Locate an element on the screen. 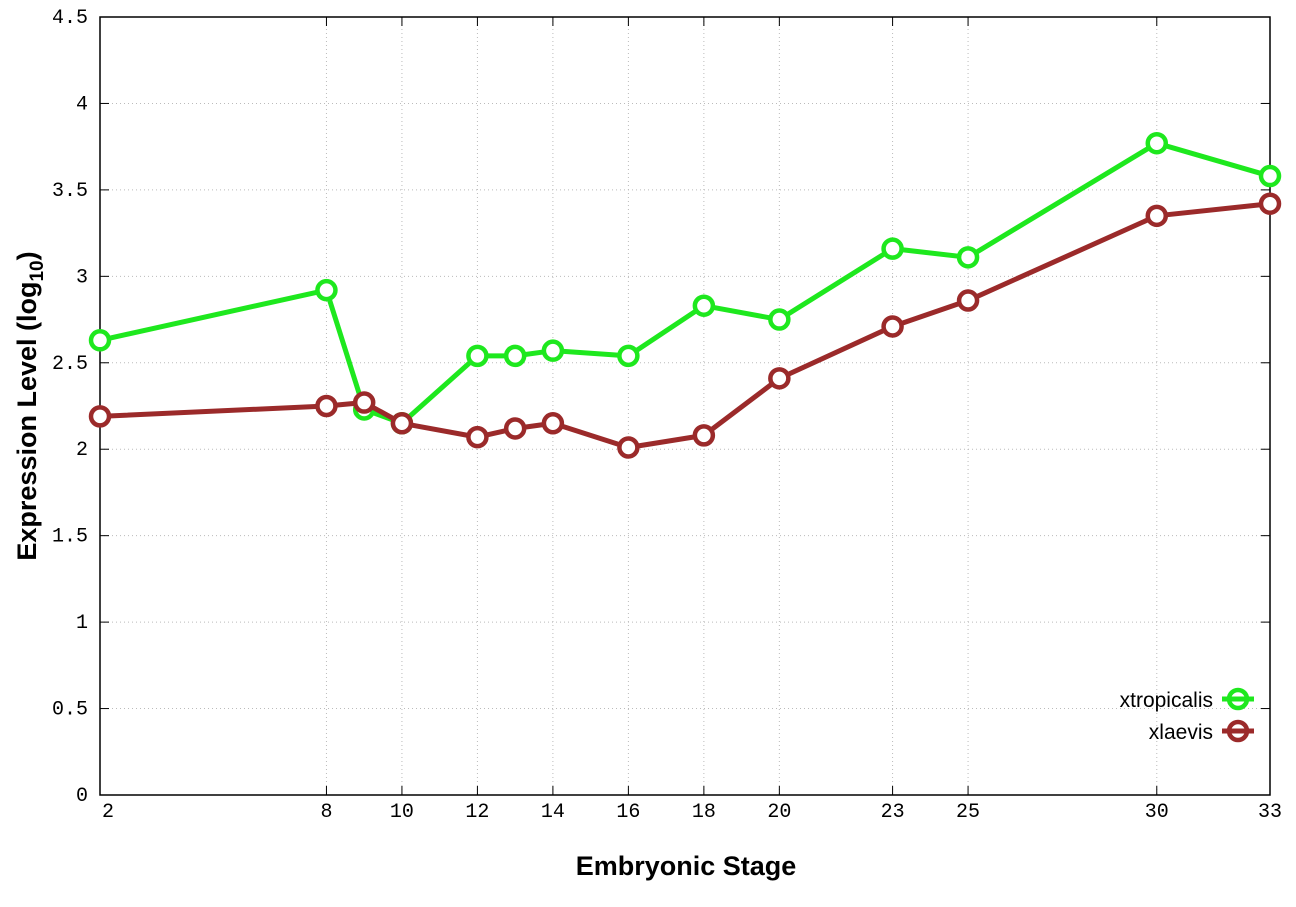 This screenshot has width=1296, height=907. x-tick-label: 18 is located at coordinates (704, 812).